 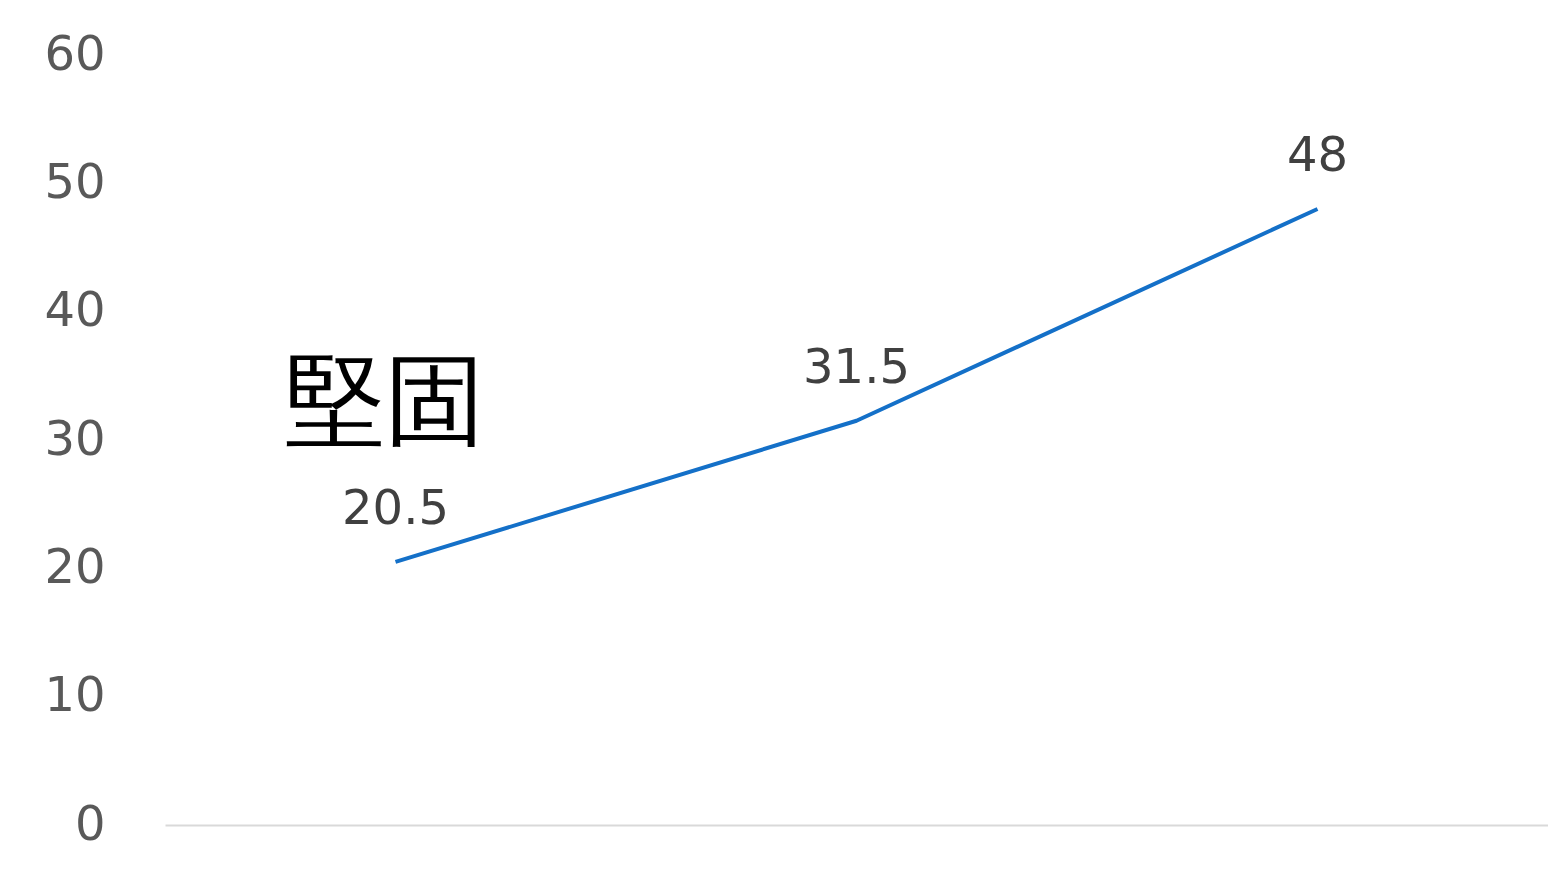 I want to click on y-tick-label: 10, so click(x=75, y=694).